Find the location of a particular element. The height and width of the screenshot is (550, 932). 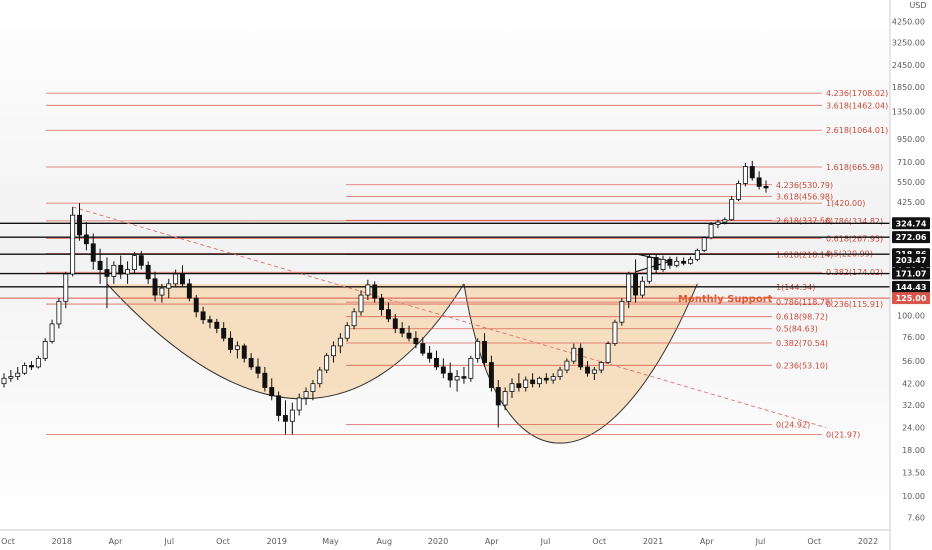

y-tick-label: 7.60 is located at coordinates (916, 518).